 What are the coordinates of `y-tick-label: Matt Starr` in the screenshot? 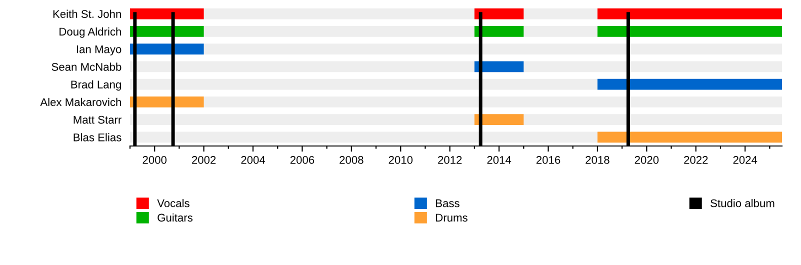 It's located at (98, 120).